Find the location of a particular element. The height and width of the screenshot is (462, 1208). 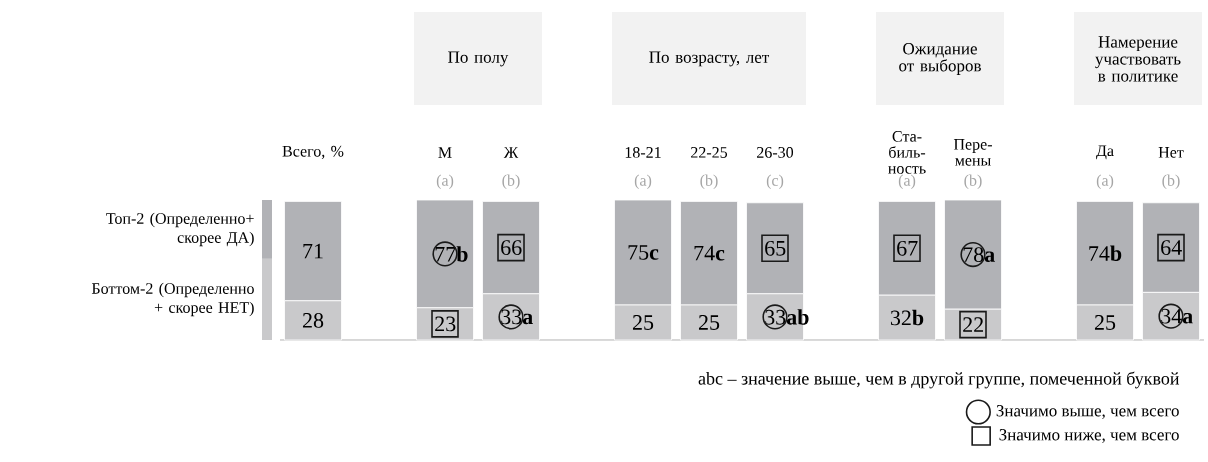

data-label: 74c is located at coordinates (709, 253).